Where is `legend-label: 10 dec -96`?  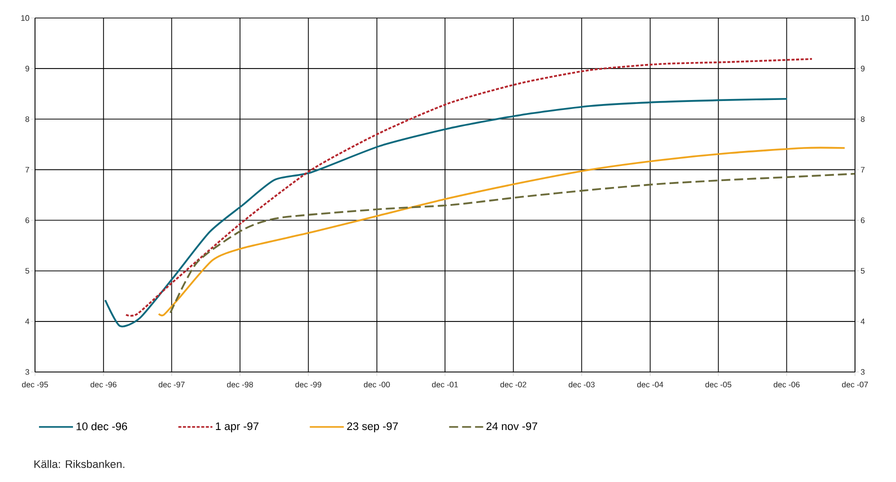 legend-label: 10 dec -96 is located at coordinates (102, 426).